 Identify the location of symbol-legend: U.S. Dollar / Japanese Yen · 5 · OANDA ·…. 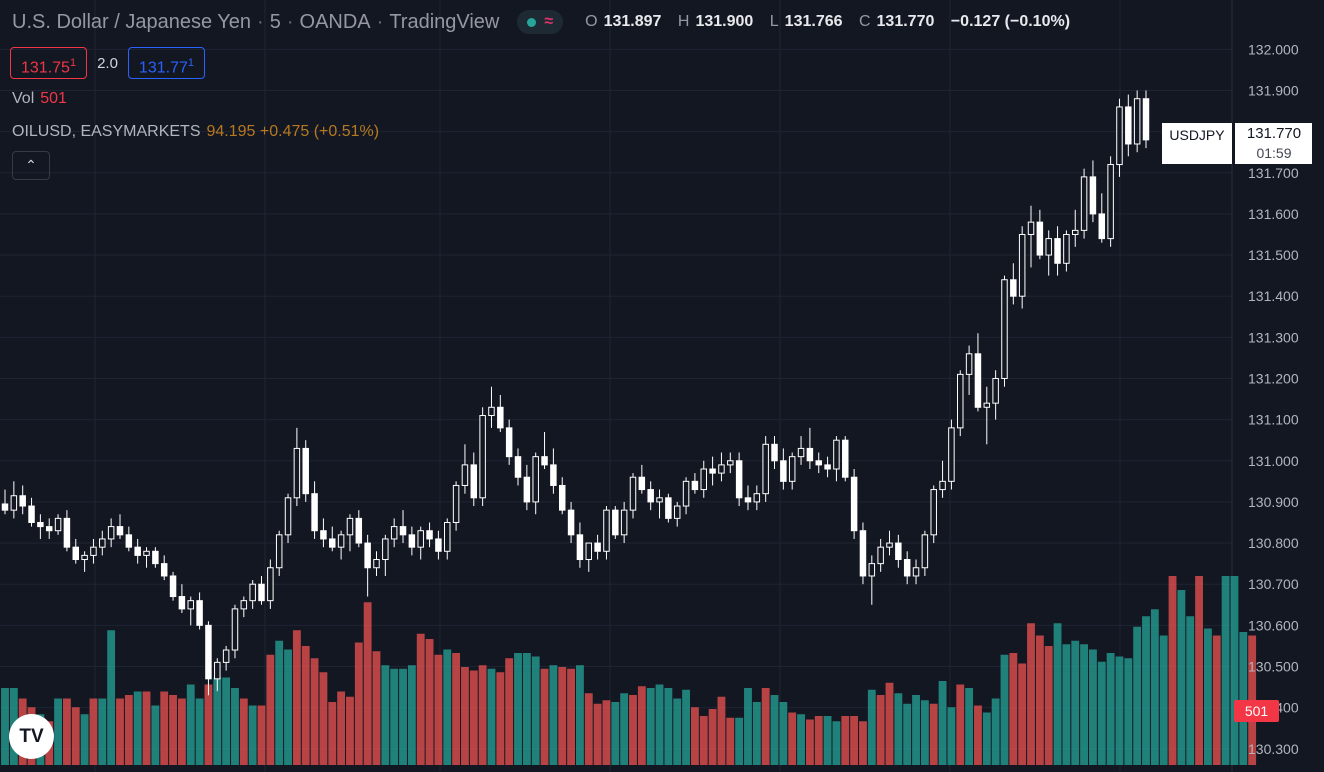
(544, 22).